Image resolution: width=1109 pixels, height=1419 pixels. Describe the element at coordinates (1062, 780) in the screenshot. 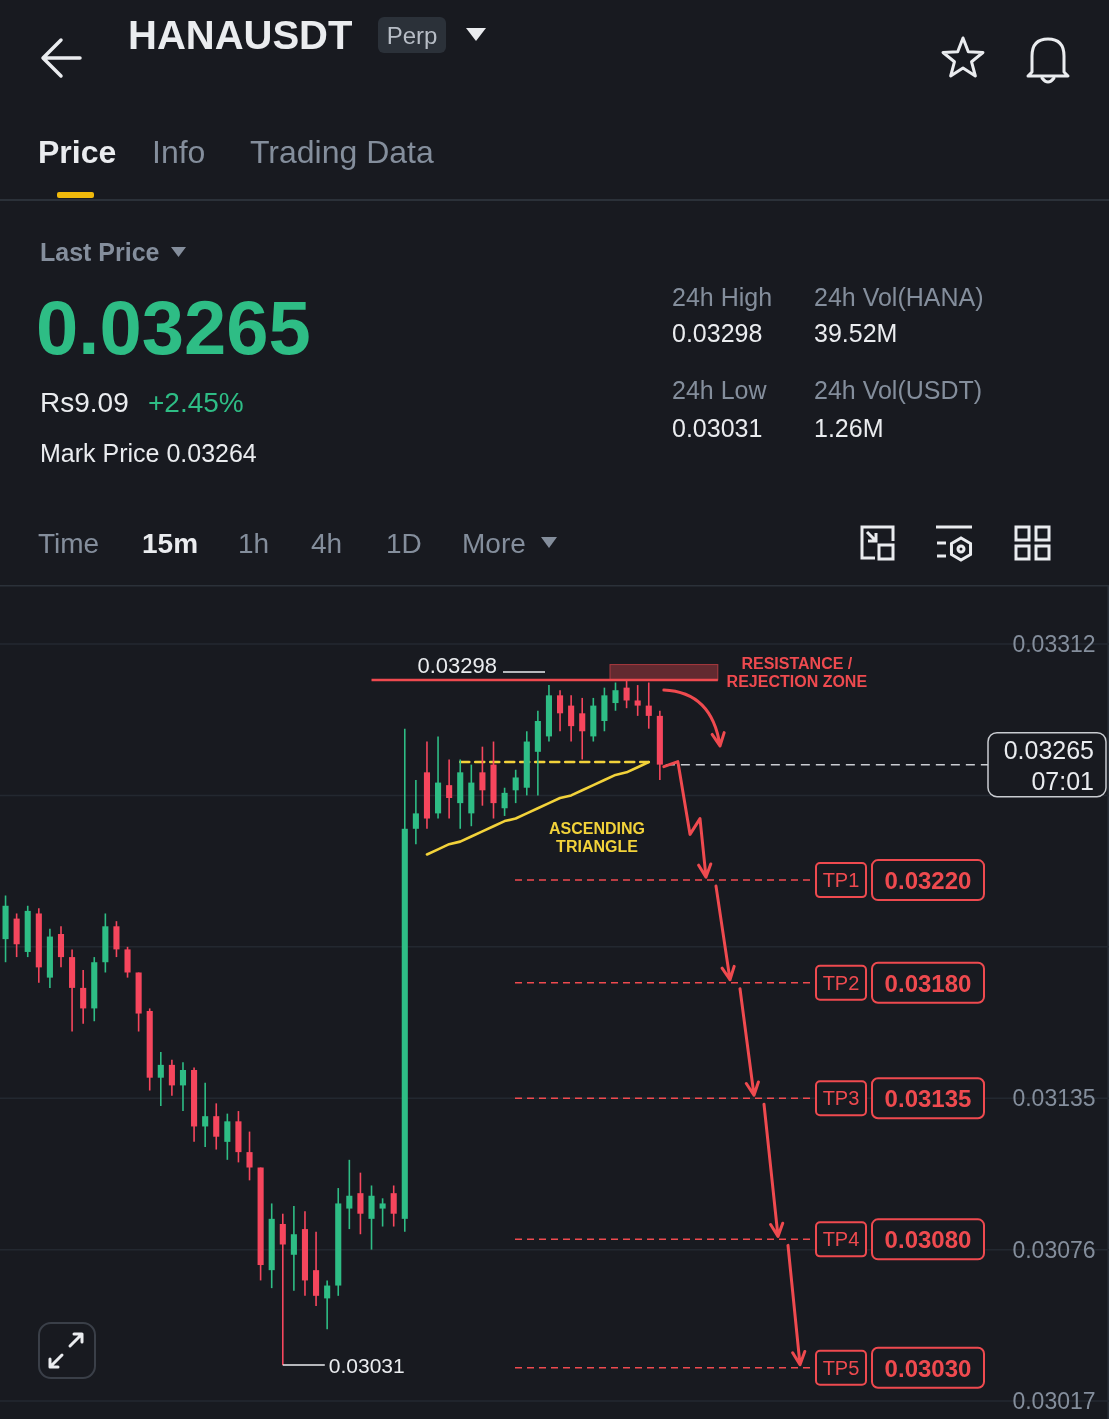

I see `annotation: 07:01` at that location.